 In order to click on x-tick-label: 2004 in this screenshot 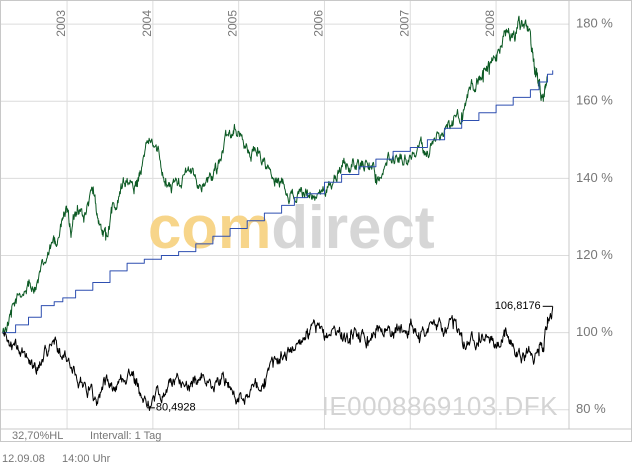, I will do `click(147, 23)`.